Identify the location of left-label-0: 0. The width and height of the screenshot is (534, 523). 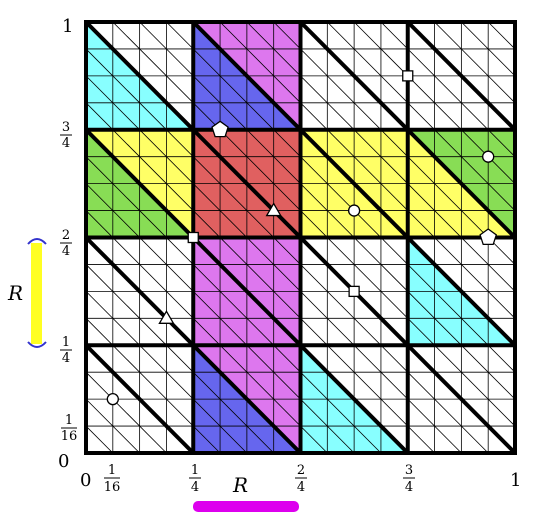
(63, 461).